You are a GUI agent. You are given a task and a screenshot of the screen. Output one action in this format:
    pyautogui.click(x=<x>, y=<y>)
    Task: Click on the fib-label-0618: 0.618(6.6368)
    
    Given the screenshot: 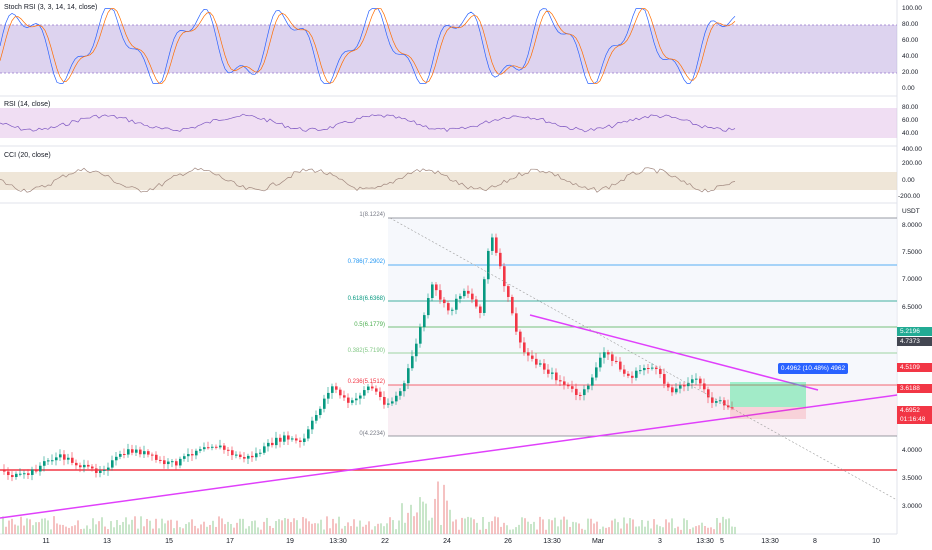 What is the action you would take?
    pyautogui.click(x=366, y=299)
    